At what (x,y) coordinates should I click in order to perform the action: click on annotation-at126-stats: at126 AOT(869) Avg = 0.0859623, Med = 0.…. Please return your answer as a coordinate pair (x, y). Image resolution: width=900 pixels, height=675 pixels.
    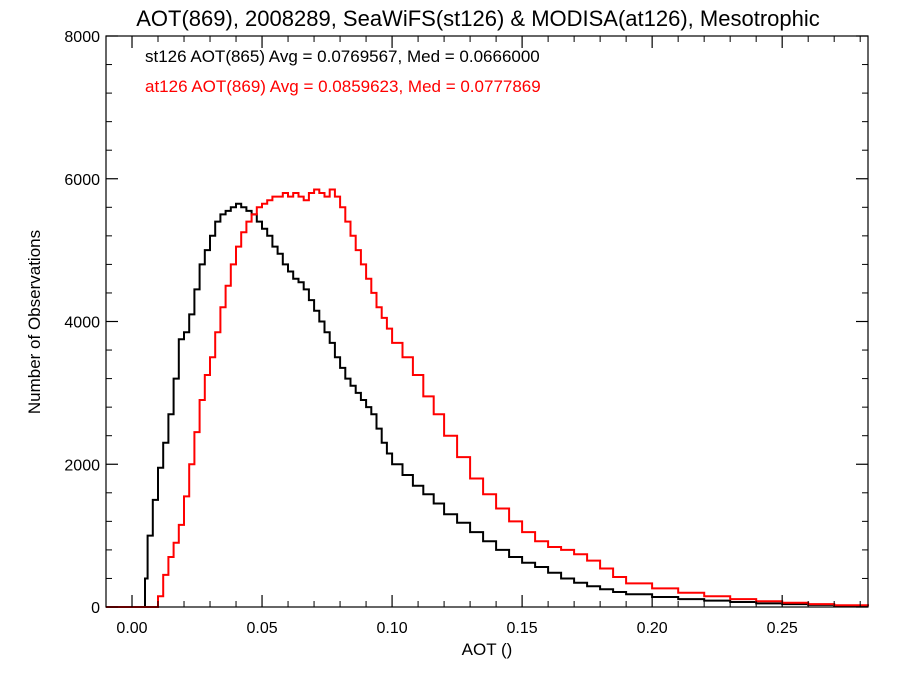
    Looking at the image, I should click on (343, 86).